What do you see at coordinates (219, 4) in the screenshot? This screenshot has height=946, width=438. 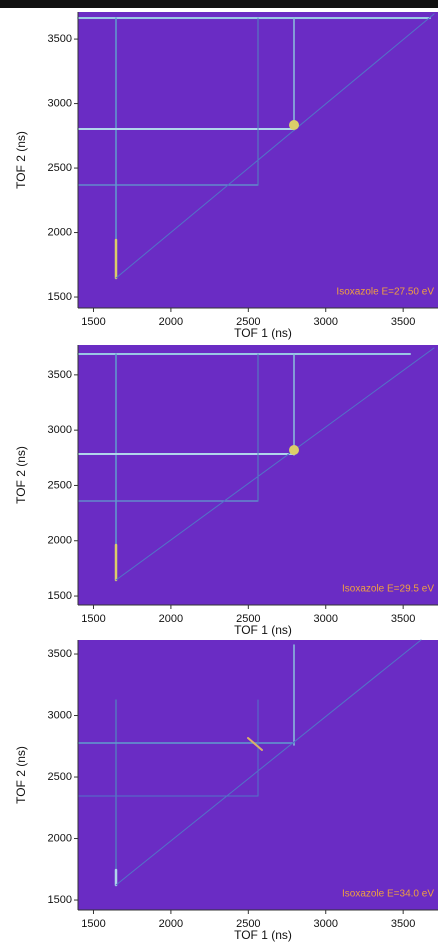 I see `top-bar` at bounding box center [219, 4].